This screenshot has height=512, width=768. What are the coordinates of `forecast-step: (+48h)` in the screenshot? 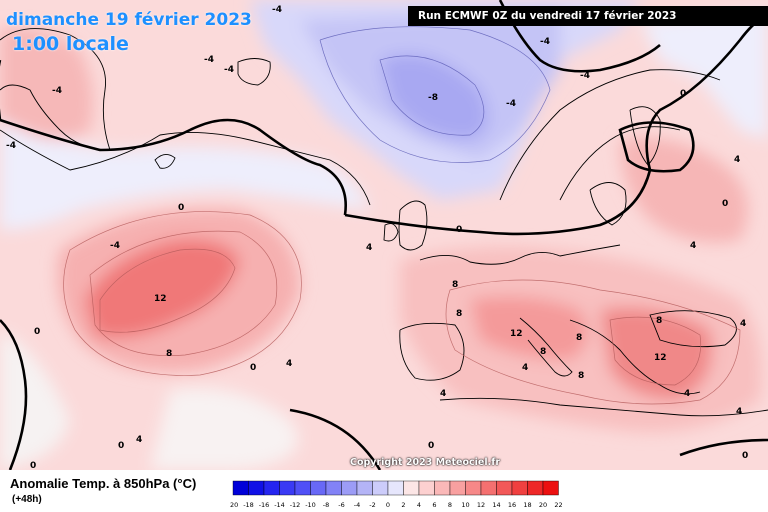 It's located at (27, 499).